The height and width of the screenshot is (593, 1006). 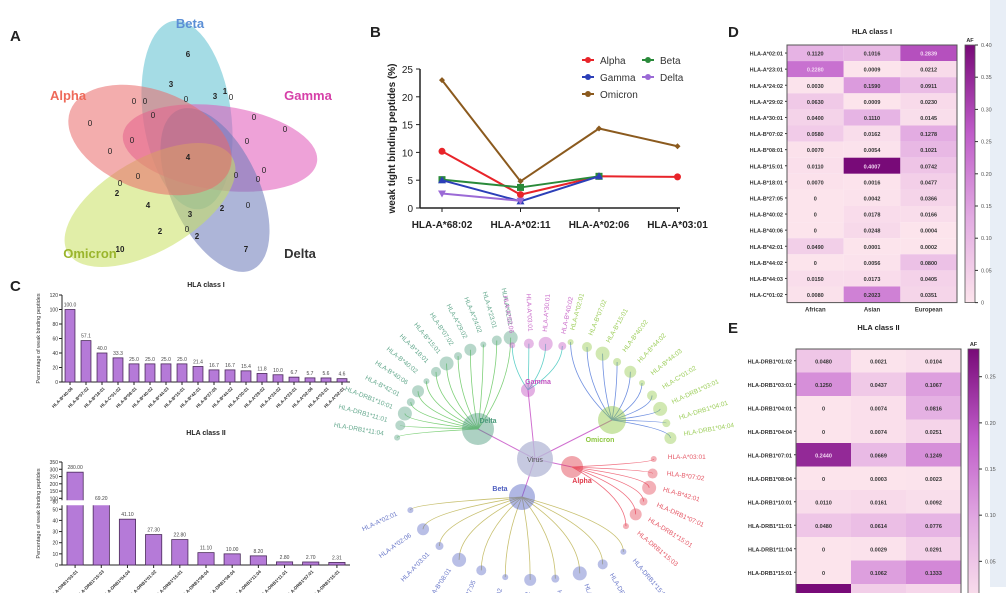 I want to click on heatmap-cell-value: 0.0742, so click(x=928, y=167).